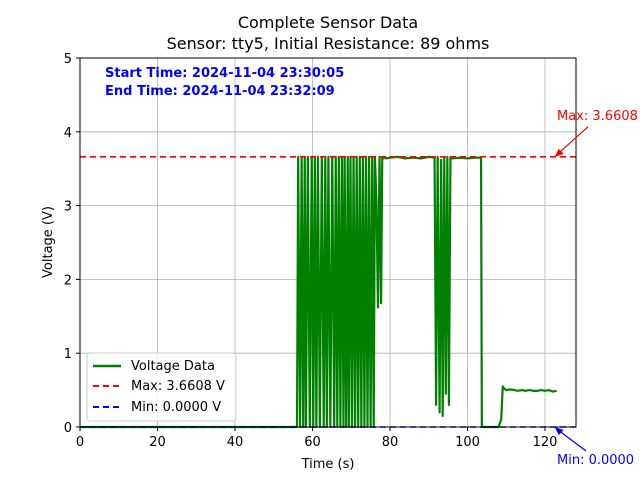 This screenshot has width=640, height=480. What do you see at coordinates (68, 59) in the screenshot?
I see `y-tick-label: 5` at bounding box center [68, 59].